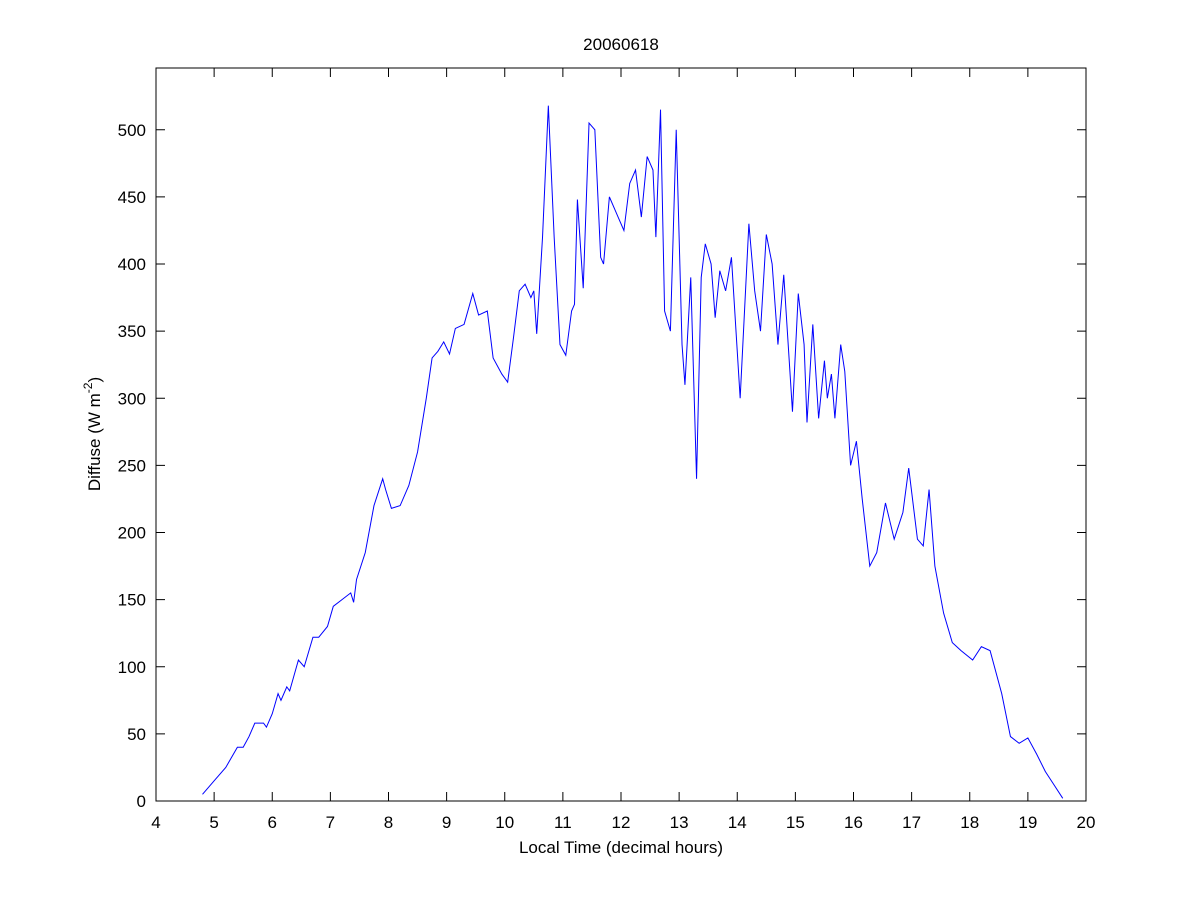 This screenshot has width=1200, height=900. I want to click on y-tick-label: 450, so click(132, 197).